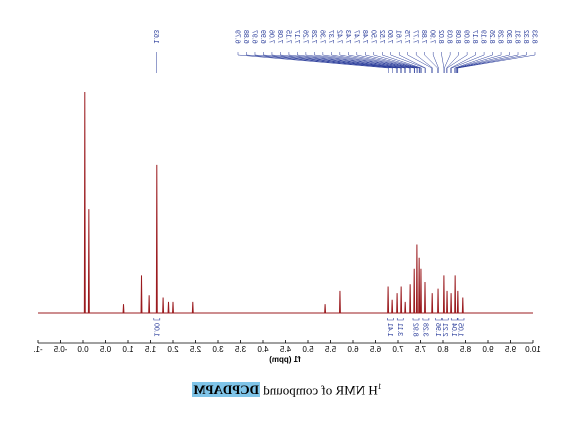 The image size is (574, 422). I want to click on peak-label: 8.33, so click(534, 37).